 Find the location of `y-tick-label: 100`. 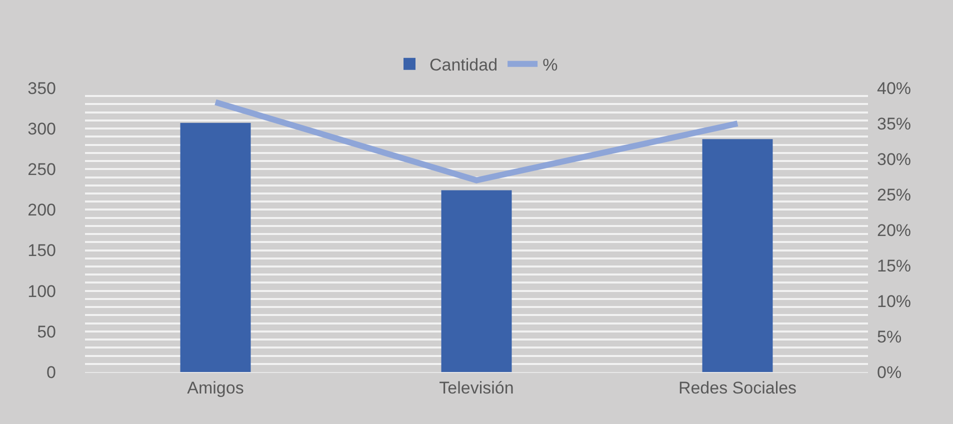

y-tick-label: 100 is located at coordinates (42, 291).